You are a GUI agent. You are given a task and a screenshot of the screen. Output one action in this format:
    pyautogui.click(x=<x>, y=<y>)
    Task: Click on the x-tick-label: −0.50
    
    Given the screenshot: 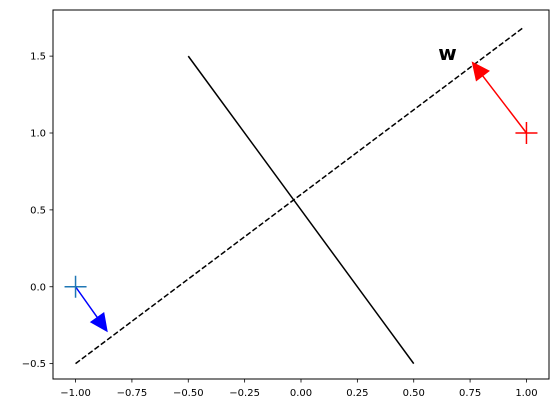 What is the action you would take?
    pyautogui.click(x=188, y=393)
    